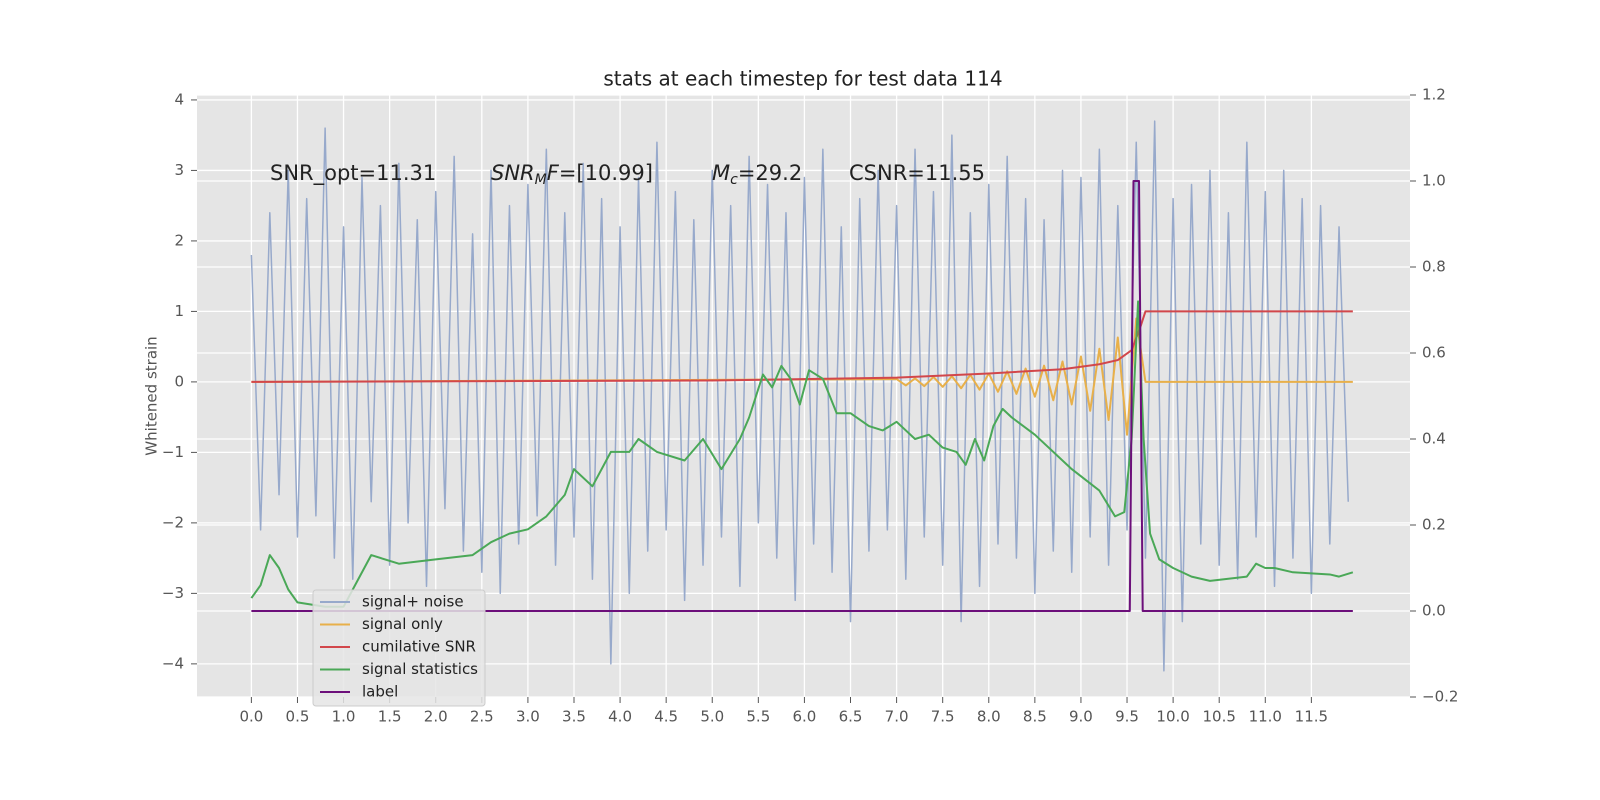 Image resolution: width=1600 pixels, height=800 pixels. I want to click on x-tick-label: 9.5, so click(1127, 717).